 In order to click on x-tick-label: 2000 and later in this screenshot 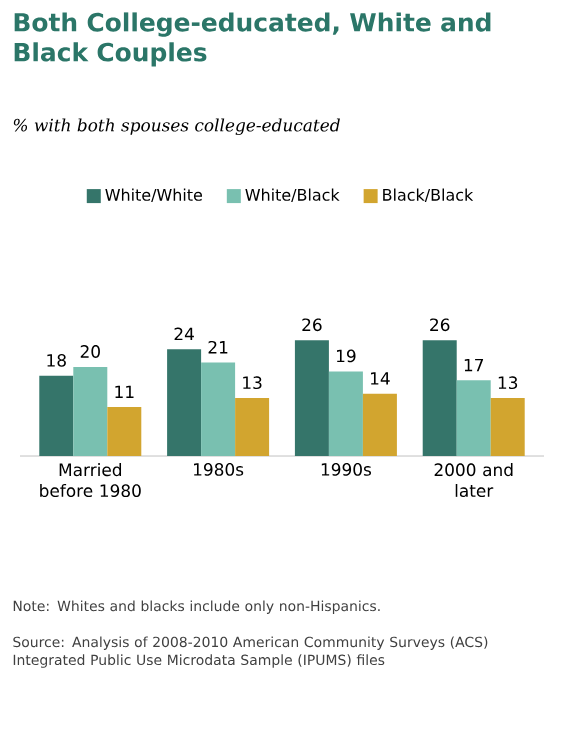, I will do `click(473, 480)`.